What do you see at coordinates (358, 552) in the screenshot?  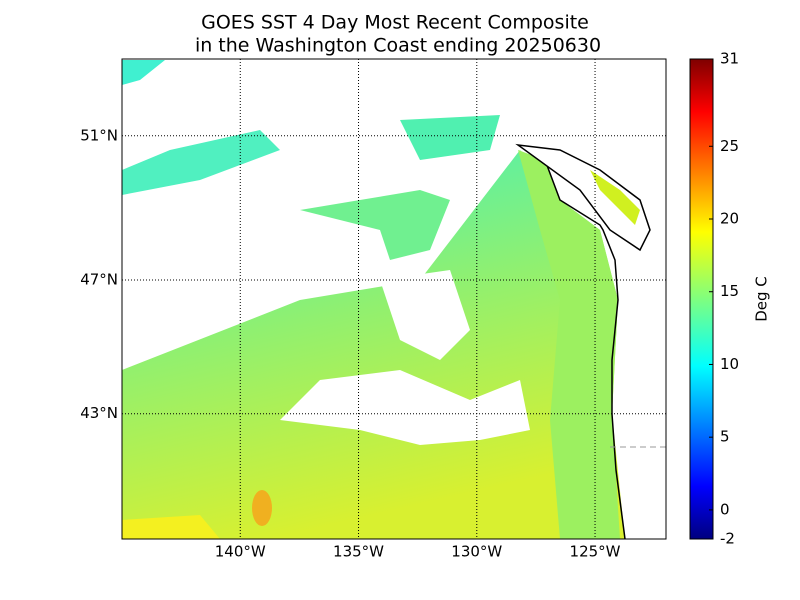 I see `x-tick-label: 135°W` at bounding box center [358, 552].